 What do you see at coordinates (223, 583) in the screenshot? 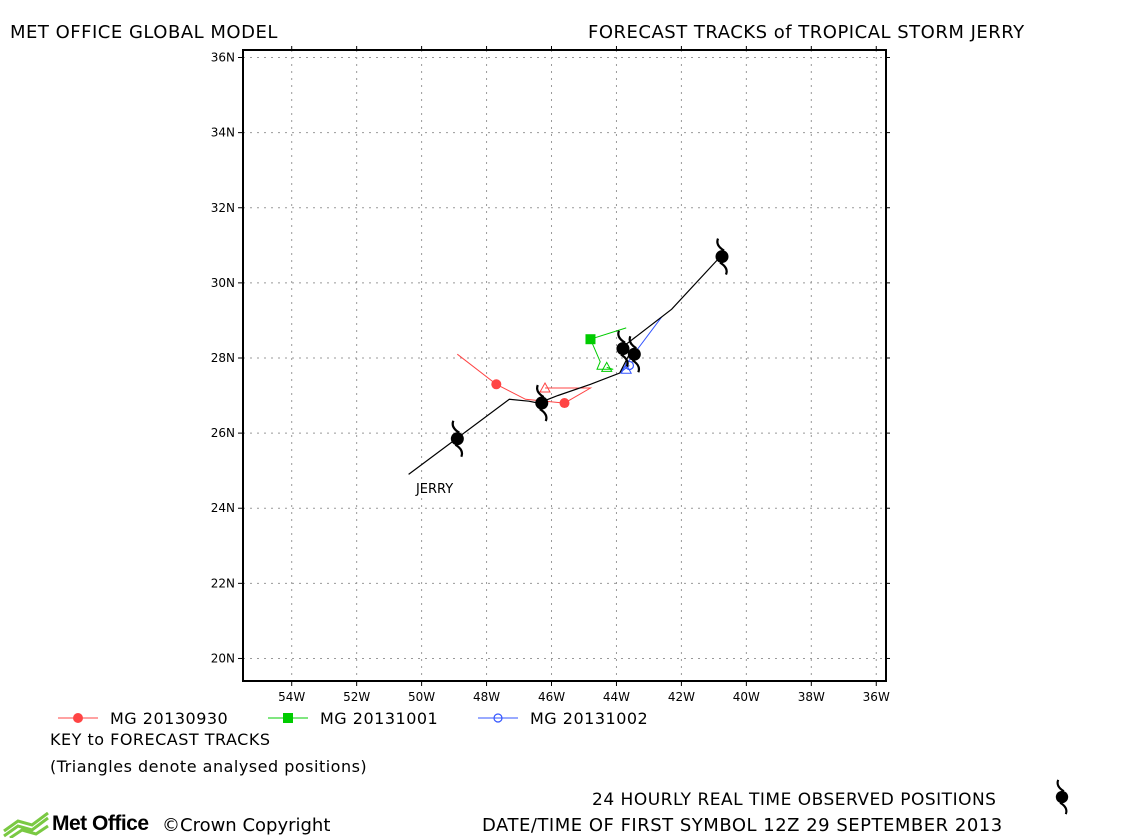
I see `tick-label-lat: 22N` at bounding box center [223, 583].